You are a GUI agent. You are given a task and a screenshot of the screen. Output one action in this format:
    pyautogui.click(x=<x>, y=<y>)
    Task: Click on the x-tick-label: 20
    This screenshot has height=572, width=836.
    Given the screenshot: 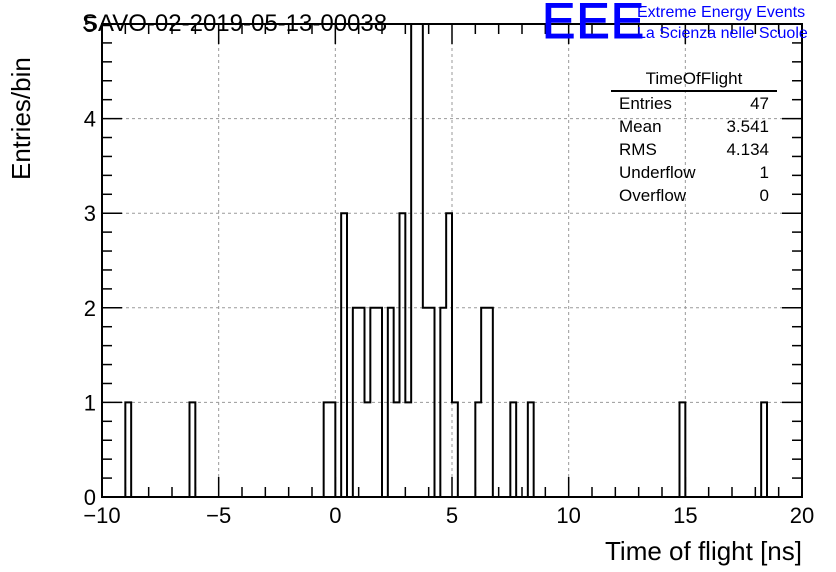 What is the action you would take?
    pyautogui.click(x=802, y=515)
    